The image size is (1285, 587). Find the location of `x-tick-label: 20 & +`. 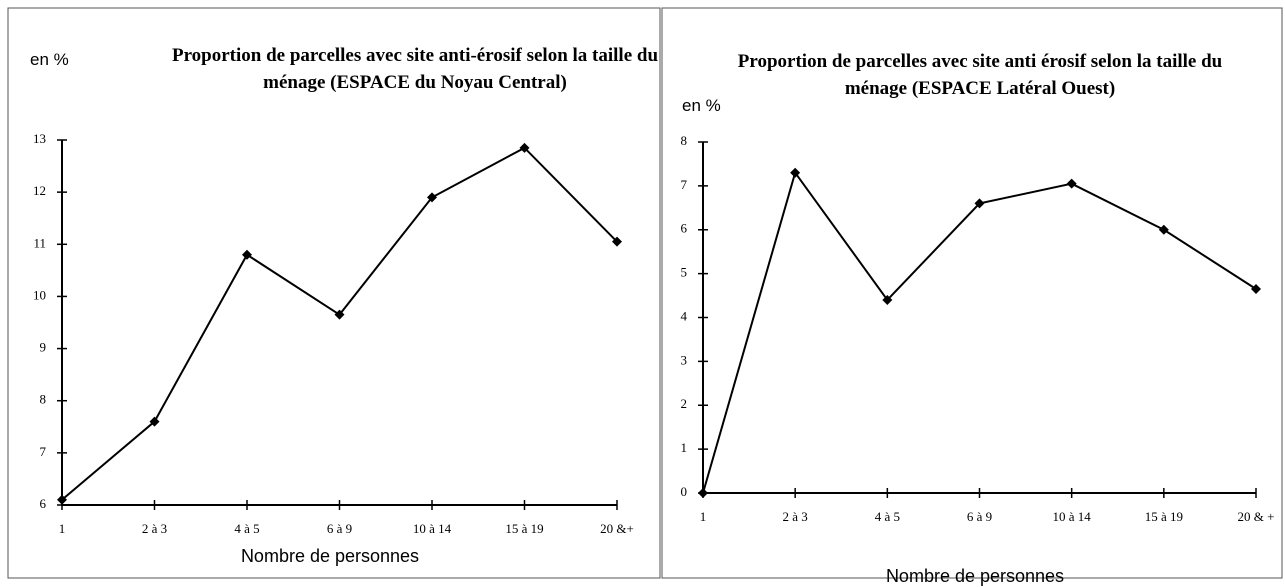

x-tick-label: 20 & + is located at coordinates (1256, 516).